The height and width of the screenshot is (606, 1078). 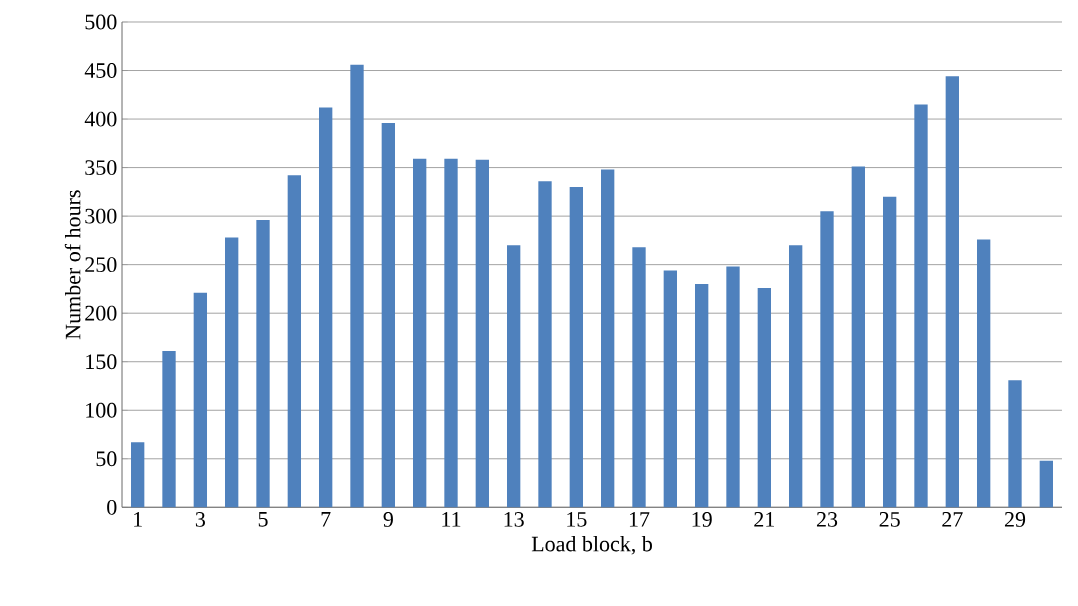 What do you see at coordinates (100, 70) in the screenshot?
I see `y-tick-label: 450` at bounding box center [100, 70].